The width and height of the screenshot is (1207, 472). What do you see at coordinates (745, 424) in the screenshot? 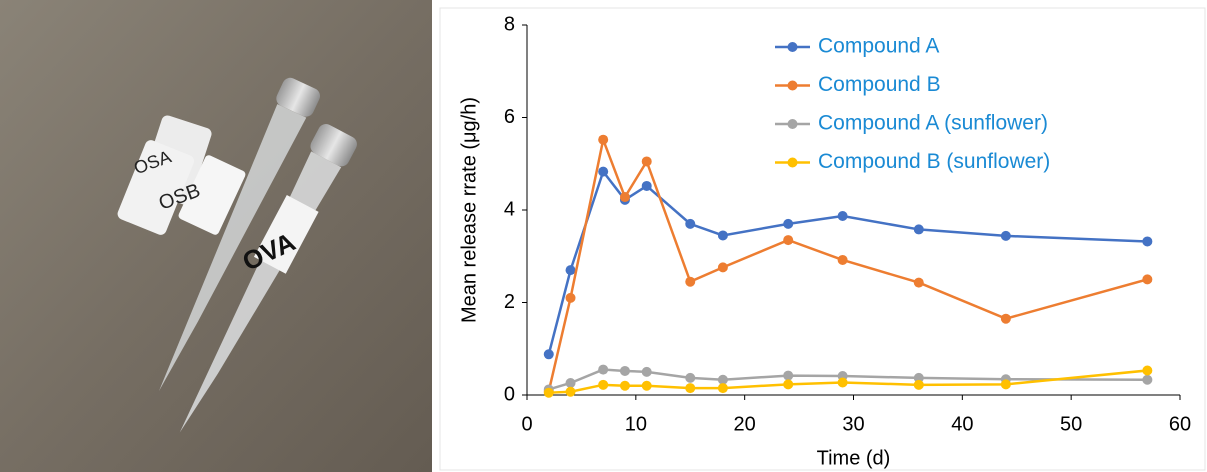
I see `x-tick-label: 20` at bounding box center [745, 424].